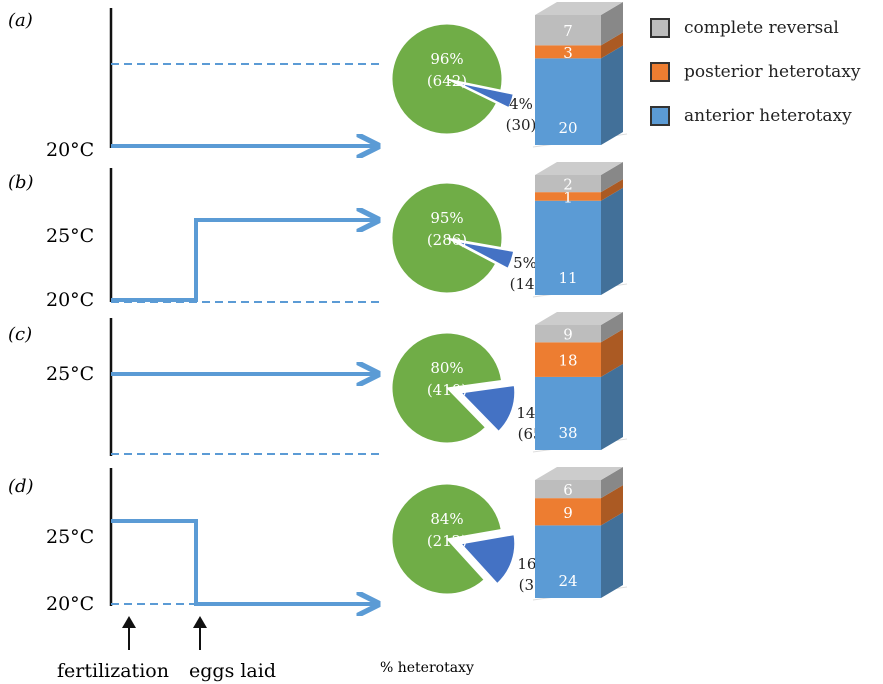  What do you see at coordinates (768, 116) in the screenshot?
I see `legend-label-anterior-heterotaxy: anterior heterotaxy` at bounding box center [768, 116].